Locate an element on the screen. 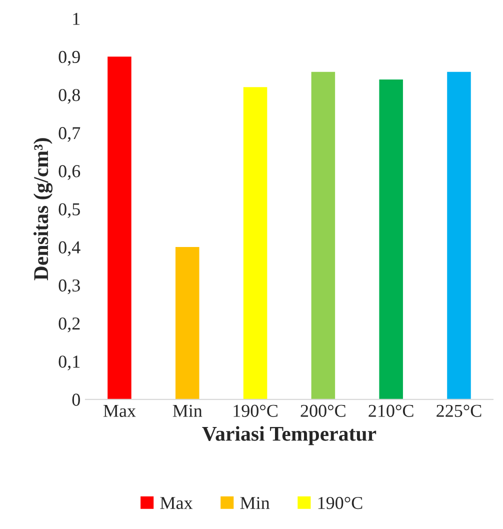  legend-label: Max is located at coordinates (176, 503).